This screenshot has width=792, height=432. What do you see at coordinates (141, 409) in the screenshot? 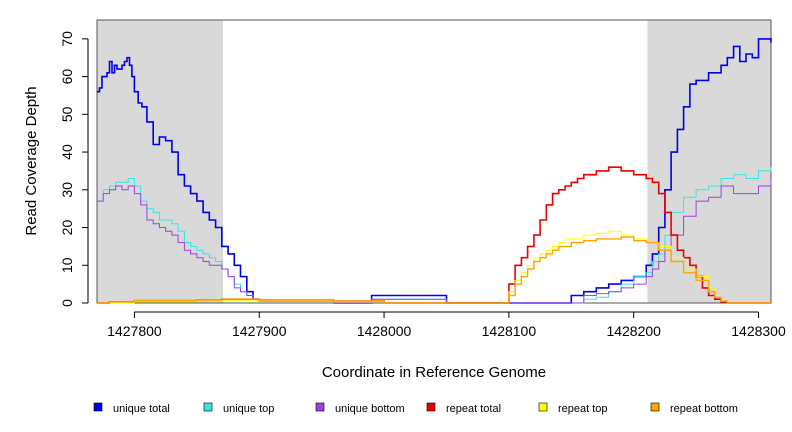
I see `legend-label-unique-total: unique total` at bounding box center [141, 409].